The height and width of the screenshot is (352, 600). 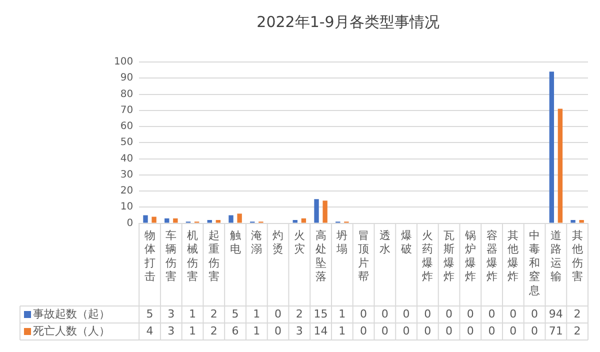 What do you see at coordinates (127, 94) in the screenshot?
I see `y-tick-label: 80` at bounding box center [127, 94].